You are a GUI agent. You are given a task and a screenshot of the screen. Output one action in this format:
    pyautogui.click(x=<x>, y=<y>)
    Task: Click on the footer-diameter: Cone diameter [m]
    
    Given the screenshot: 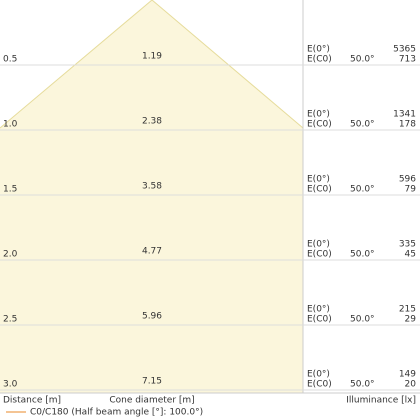 What is the action you would take?
    pyautogui.click(x=151, y=401)
    